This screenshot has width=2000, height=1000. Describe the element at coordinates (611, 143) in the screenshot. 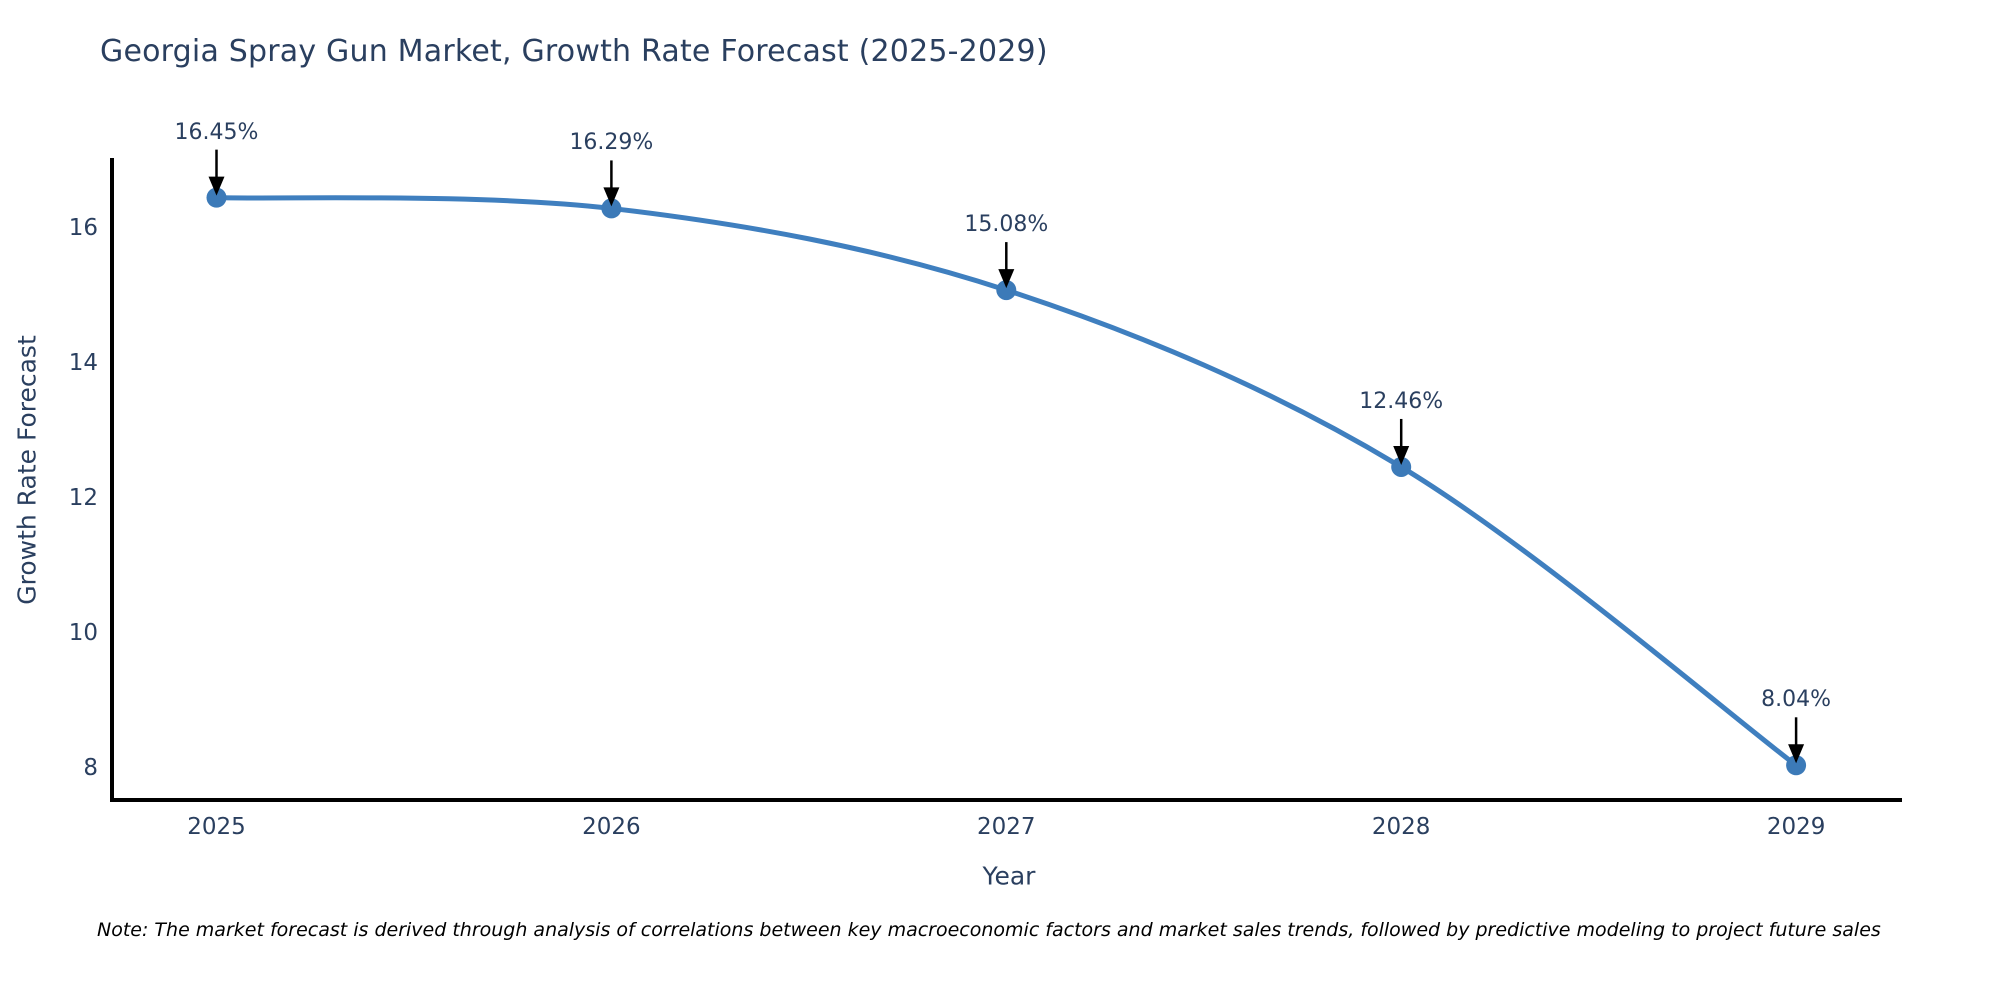

I see `annotation-label: 16.29%` at that location.